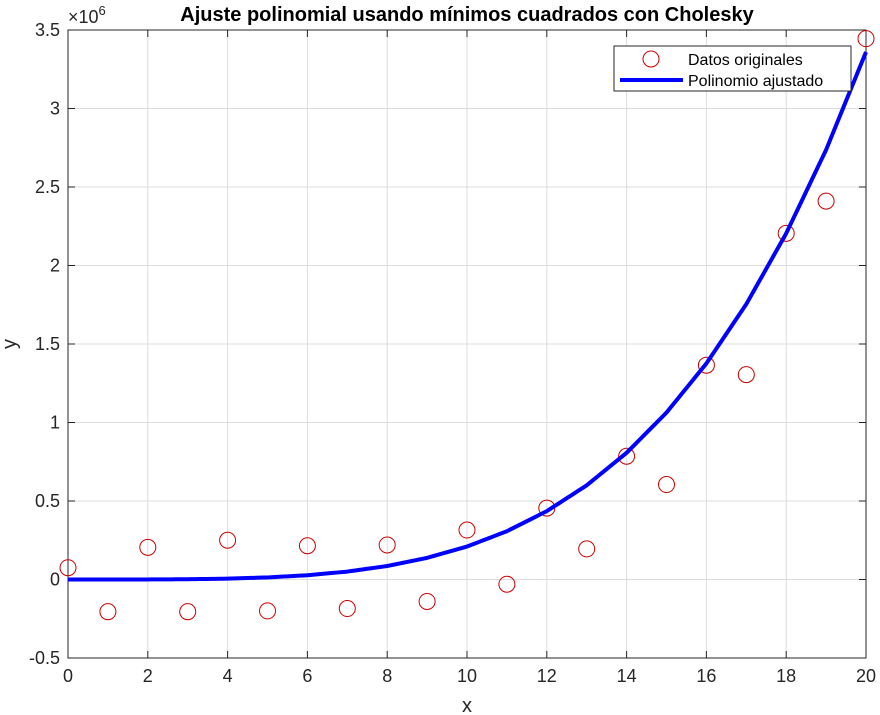 The image size is (880, 715). I want to click on x-tick-label: 0, so click(68, 676).